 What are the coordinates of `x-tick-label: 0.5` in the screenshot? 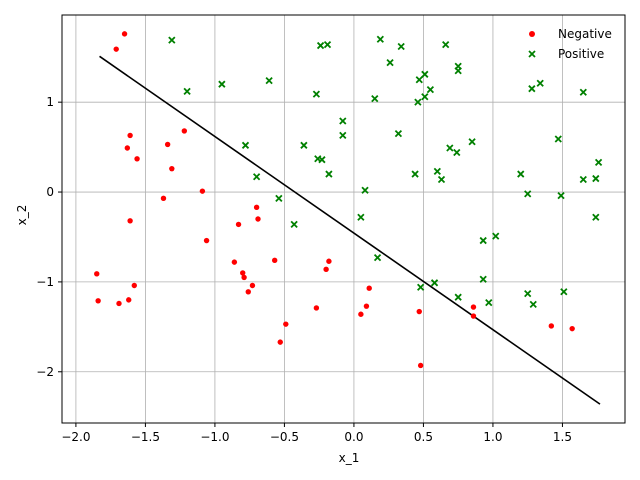 It's located at (423, 437).